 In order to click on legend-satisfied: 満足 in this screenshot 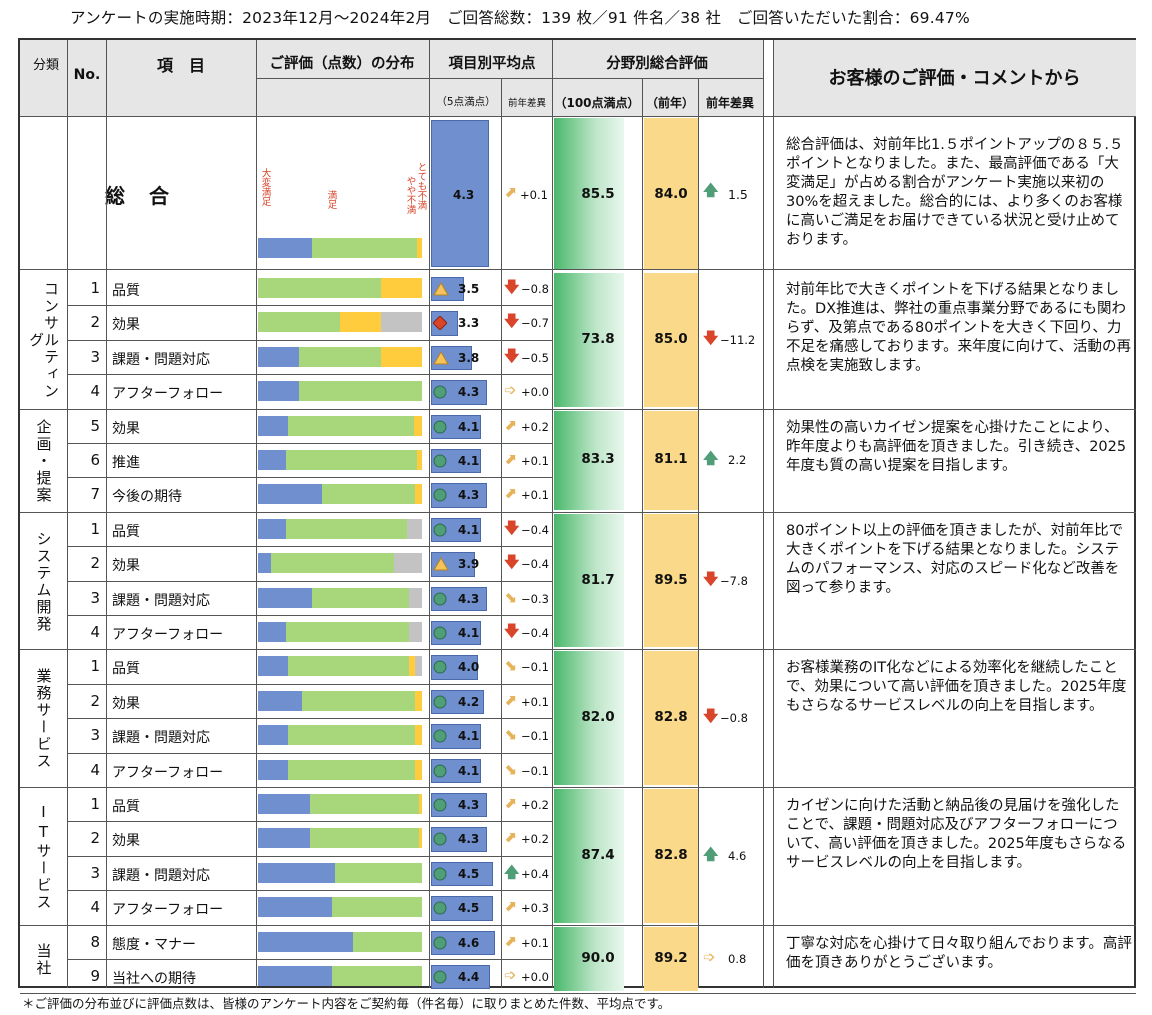, I will do `click(331, 199)`.